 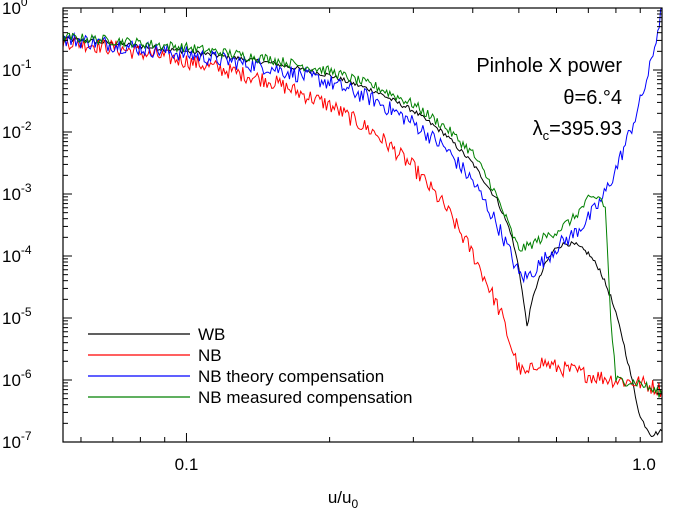 What do you see at coordinates (291, 376) in the screenshot?
I see `legend-label: NB theory compensation` at bounding box center [291, 376].